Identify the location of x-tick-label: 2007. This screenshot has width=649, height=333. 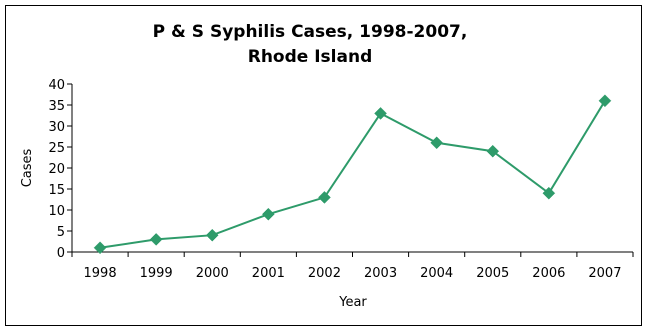
(604, 273).